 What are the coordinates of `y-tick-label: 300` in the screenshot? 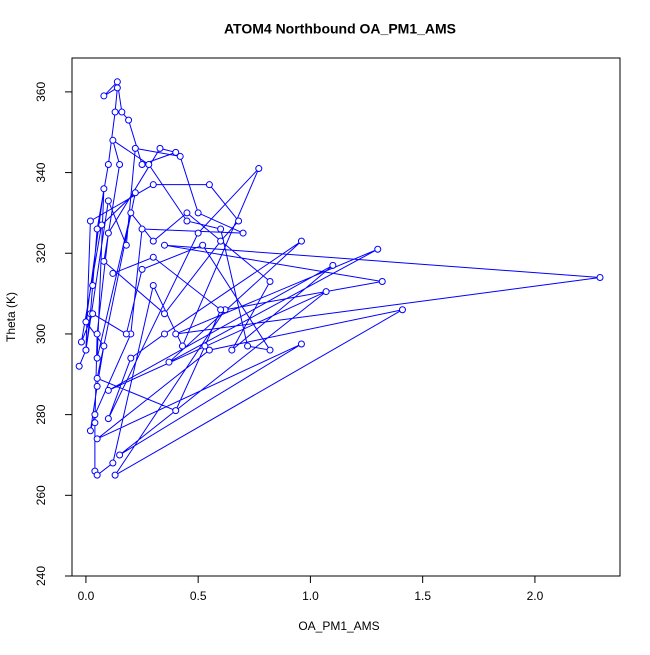 It's located at (41, 334).